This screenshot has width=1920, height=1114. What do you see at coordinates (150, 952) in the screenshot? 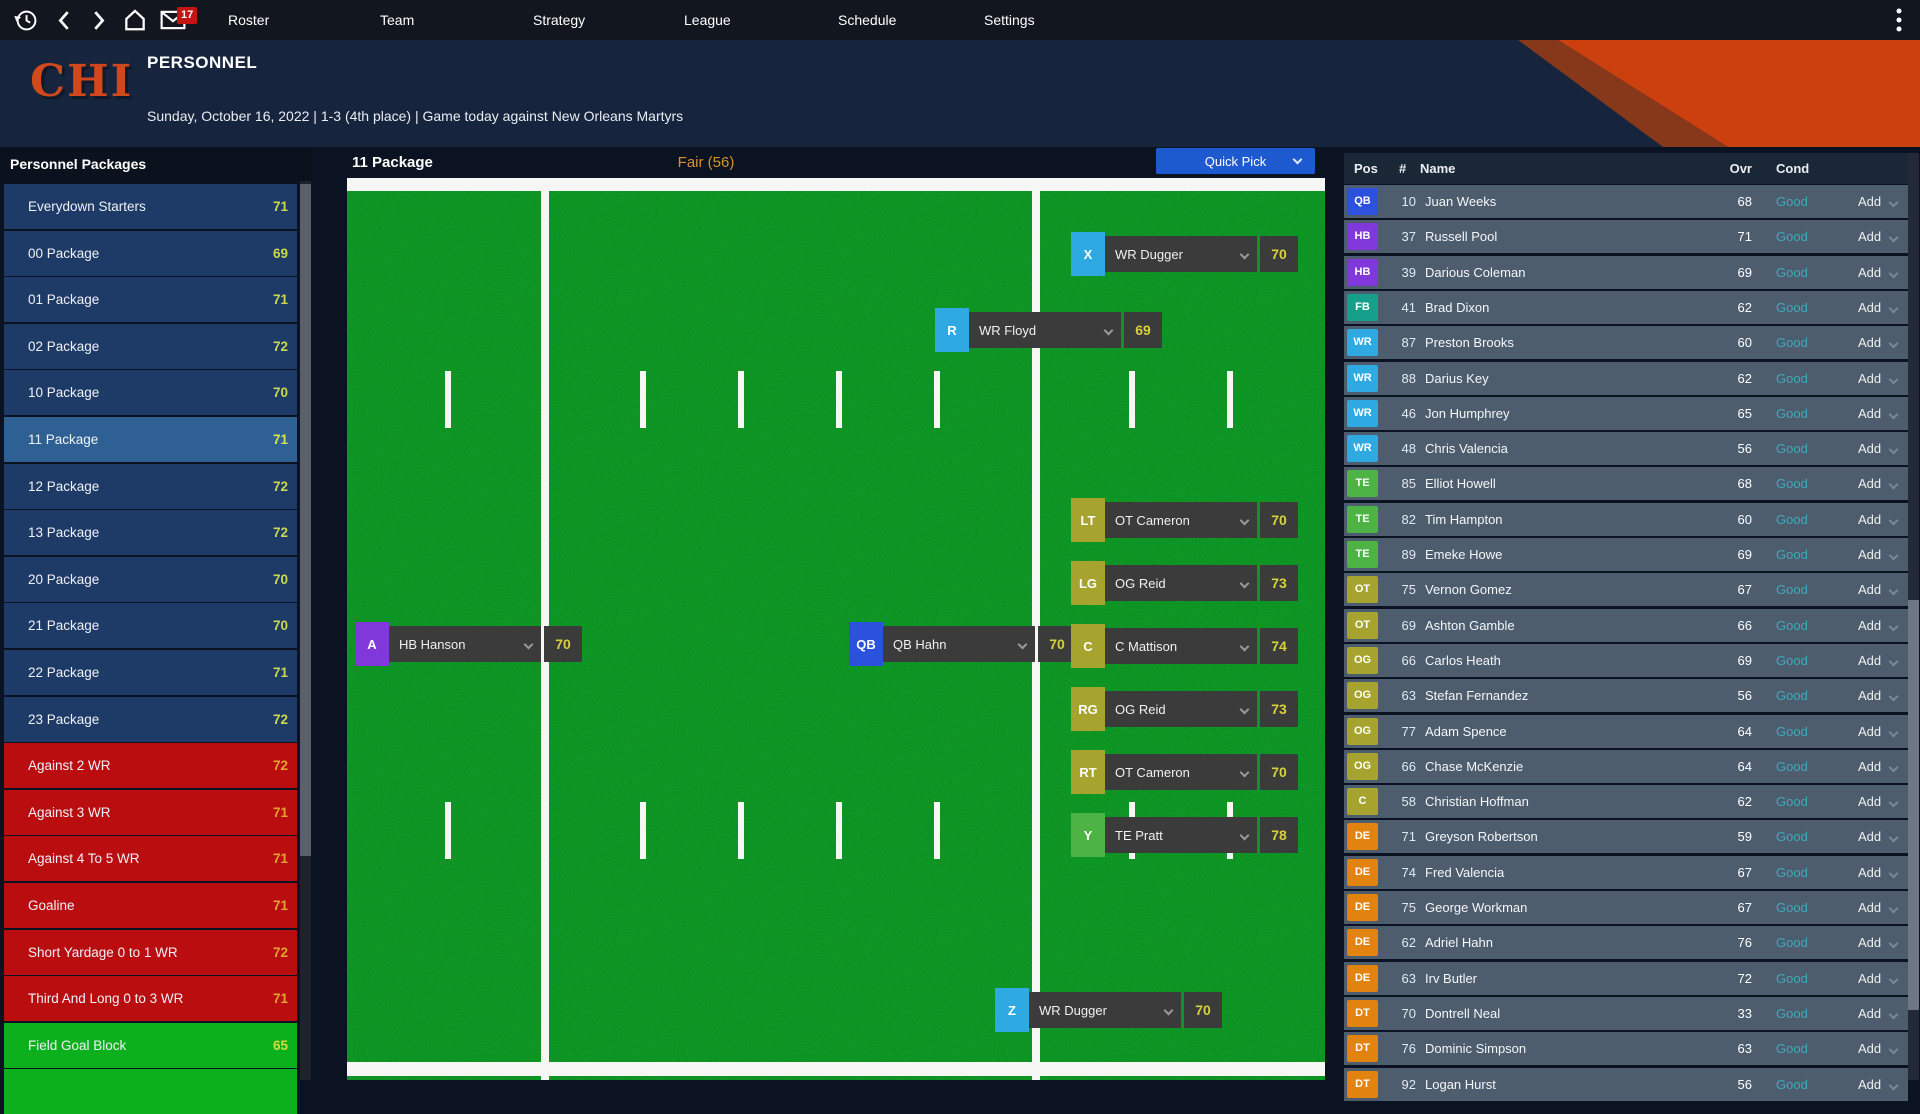
I see `package-item: Short Yardage 0 to 1 WR 72` at bounding box center [150, 952].